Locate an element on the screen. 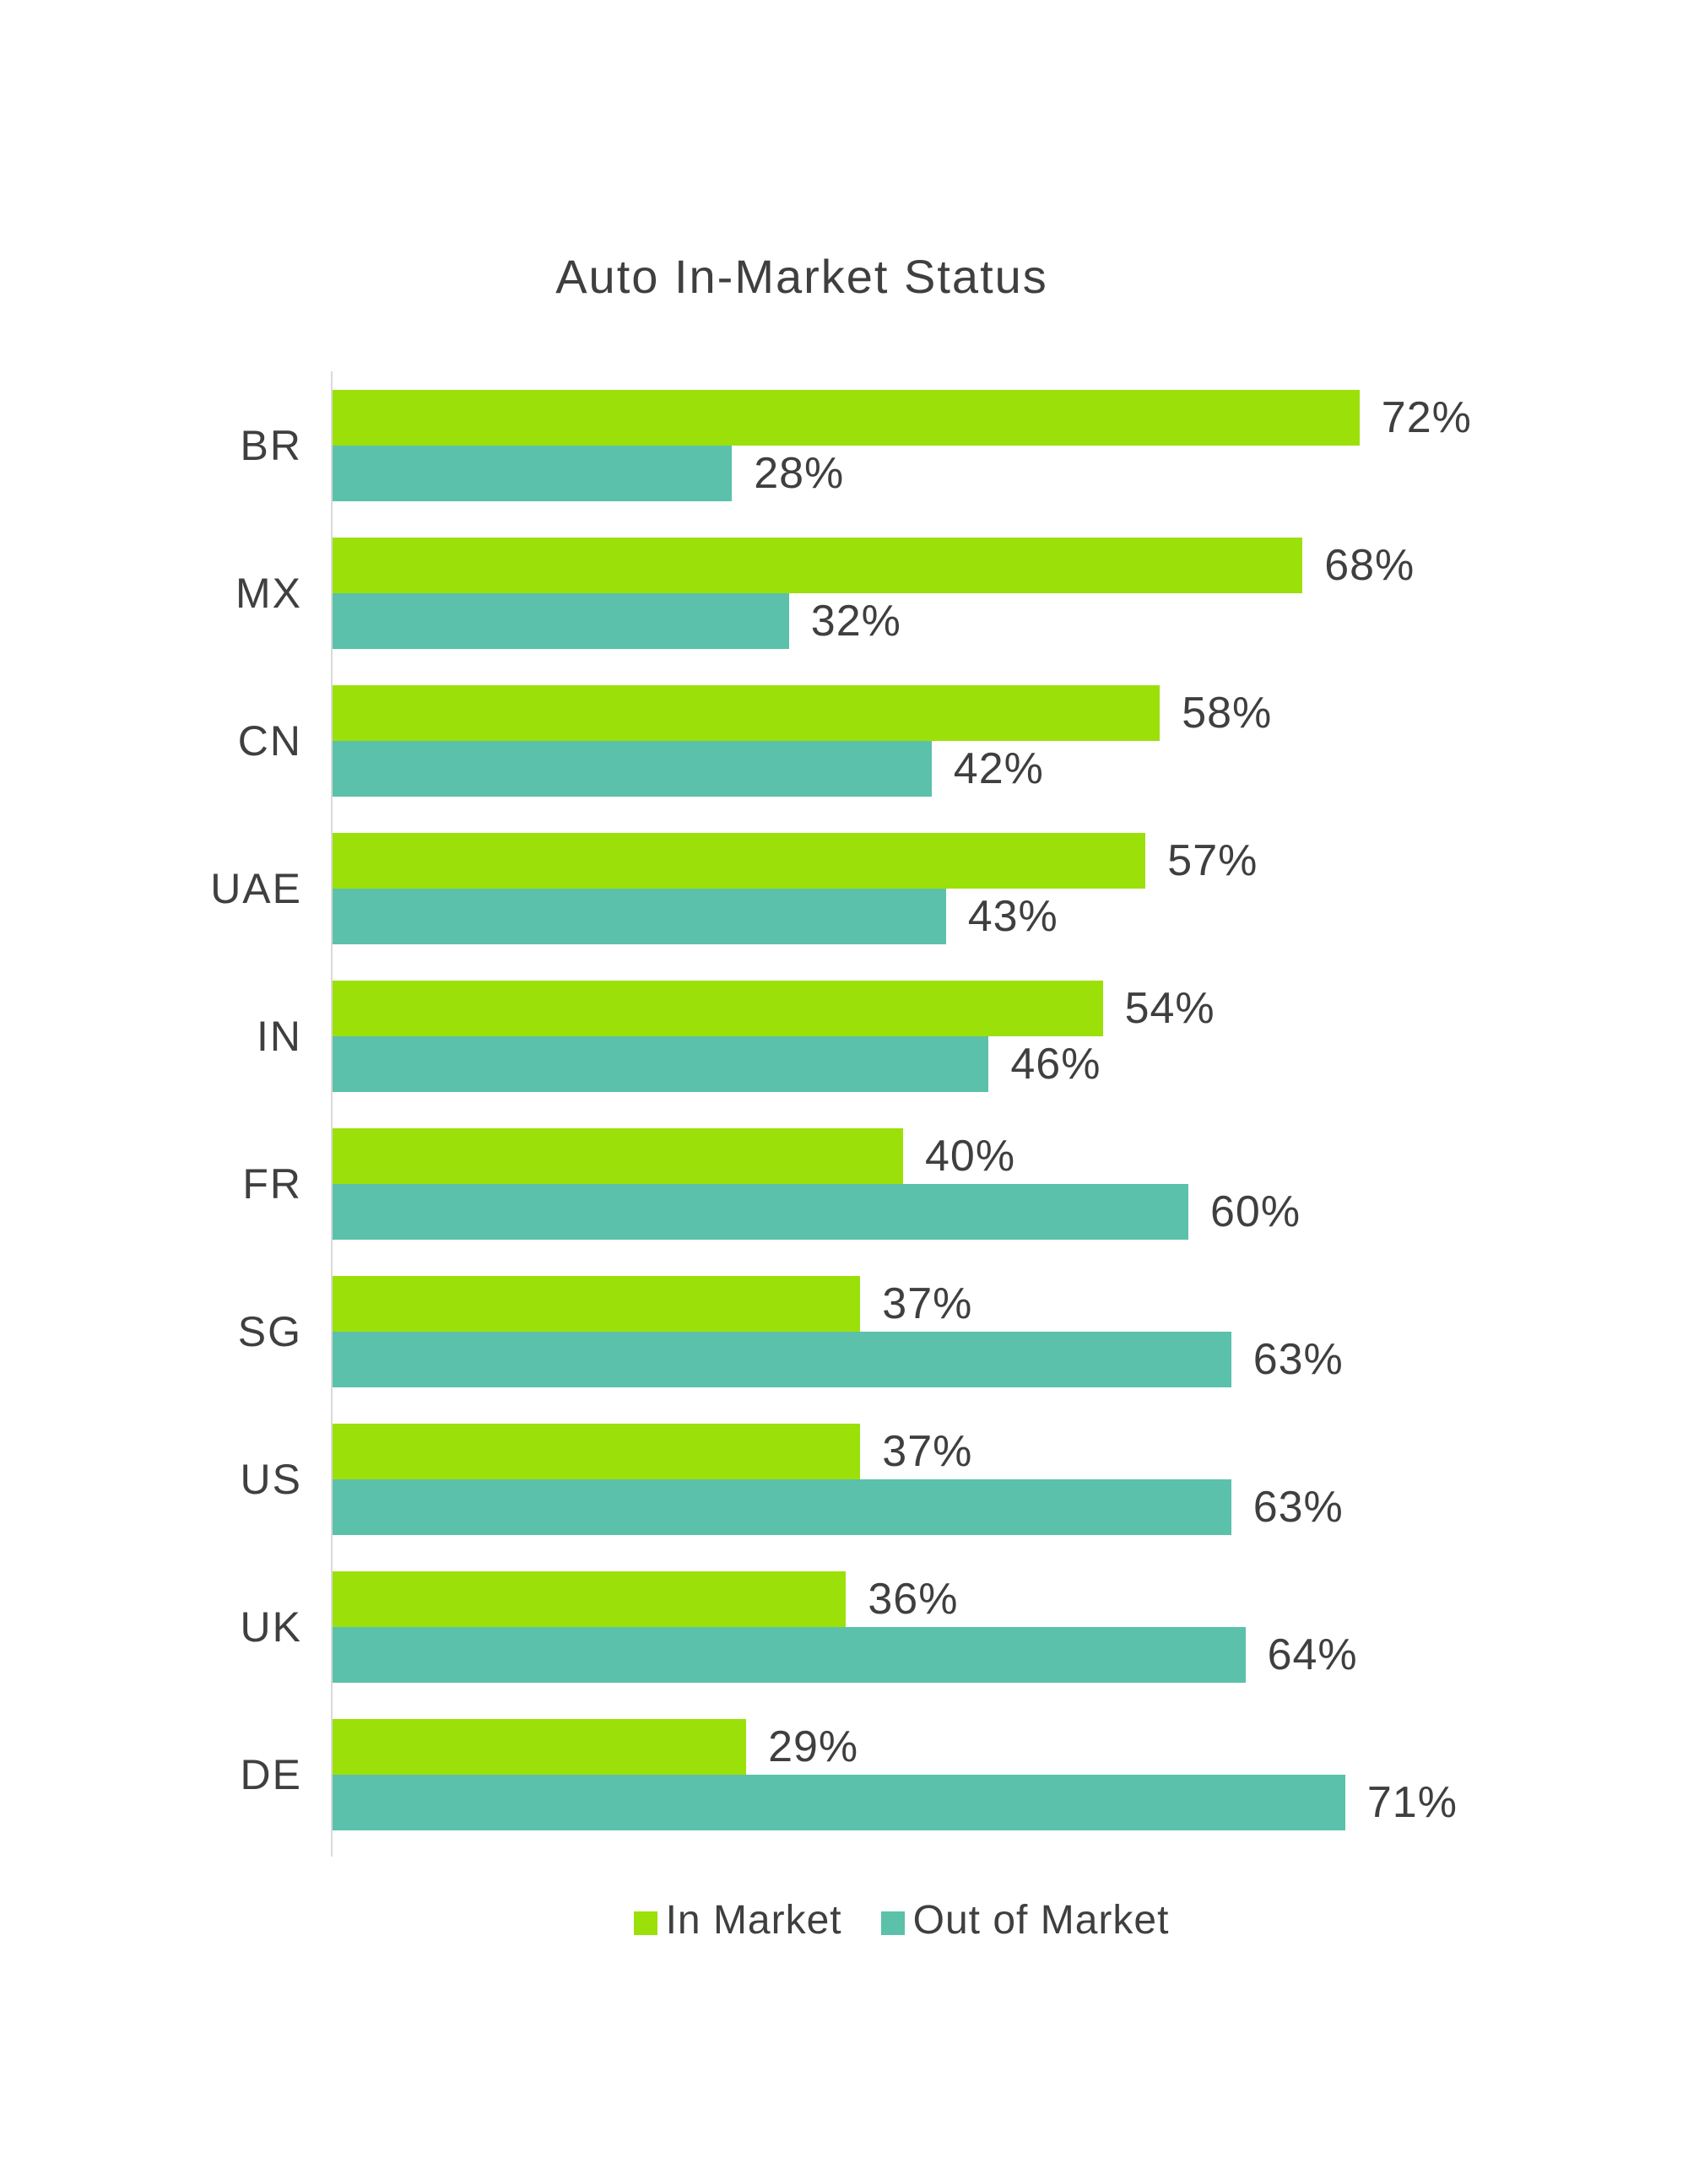 This screenshot has width=1688, height=2184. category-group-de: DE 29% 71% is located at coordinates (736, 1774).